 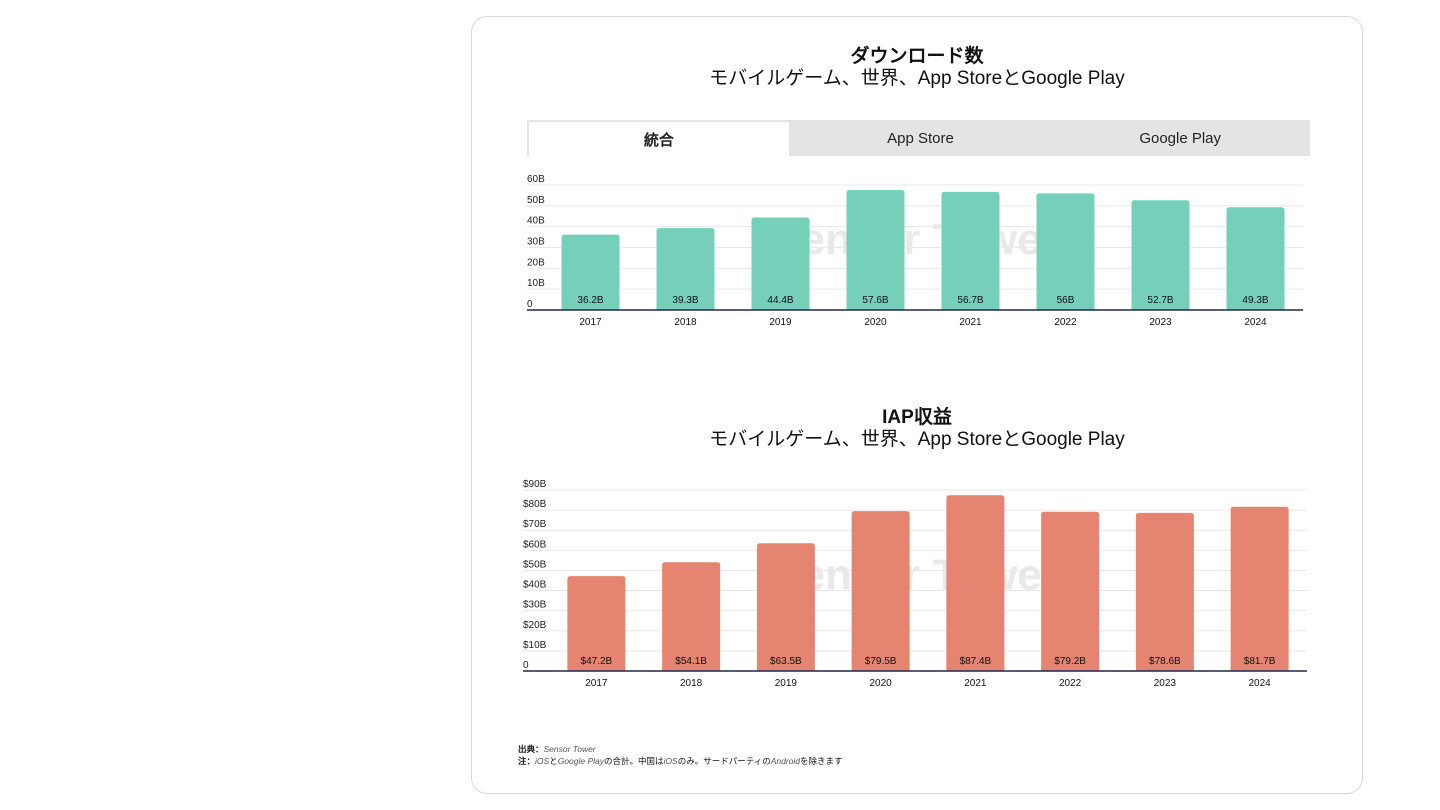 I want to click on revenue-data-label: $47.2B, so click(x=597, y=661).